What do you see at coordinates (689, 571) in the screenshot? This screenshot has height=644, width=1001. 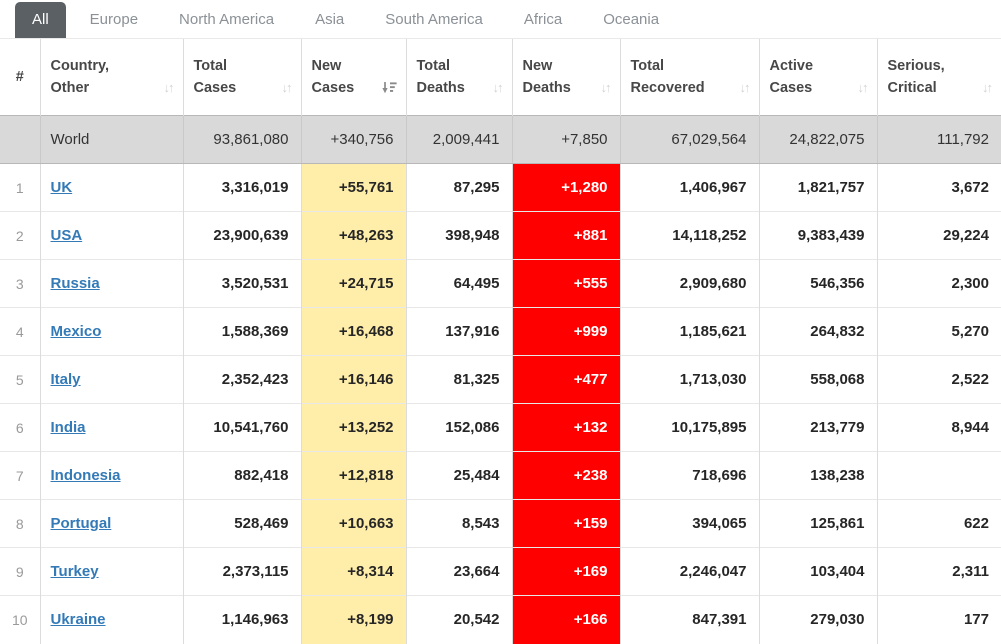 I see `total-recovered-cell: 2,246,047` at bounding box center [689, 571].